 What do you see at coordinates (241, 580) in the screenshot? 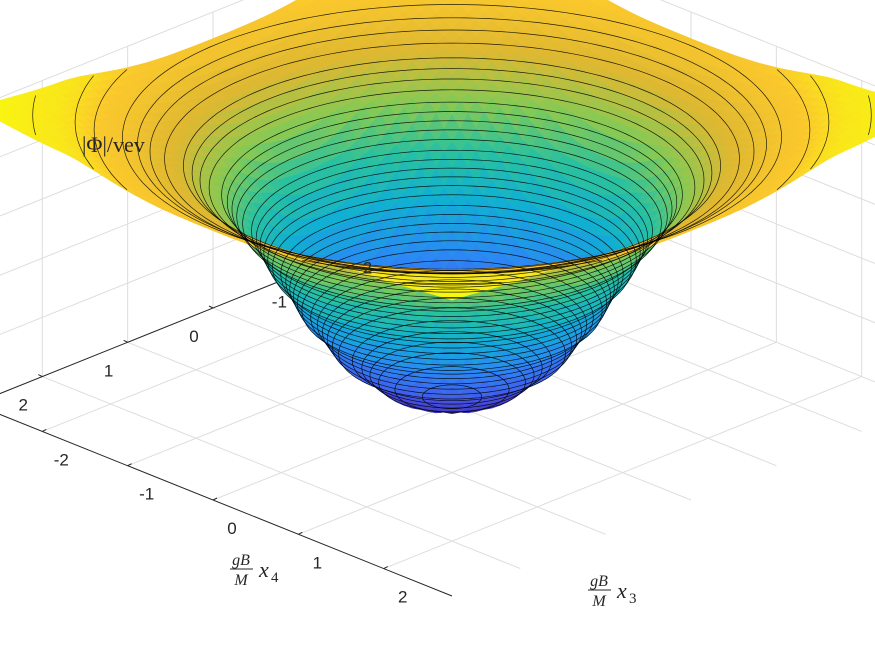
I see `y-label-denominator: M` at bounding box center [241, 580].